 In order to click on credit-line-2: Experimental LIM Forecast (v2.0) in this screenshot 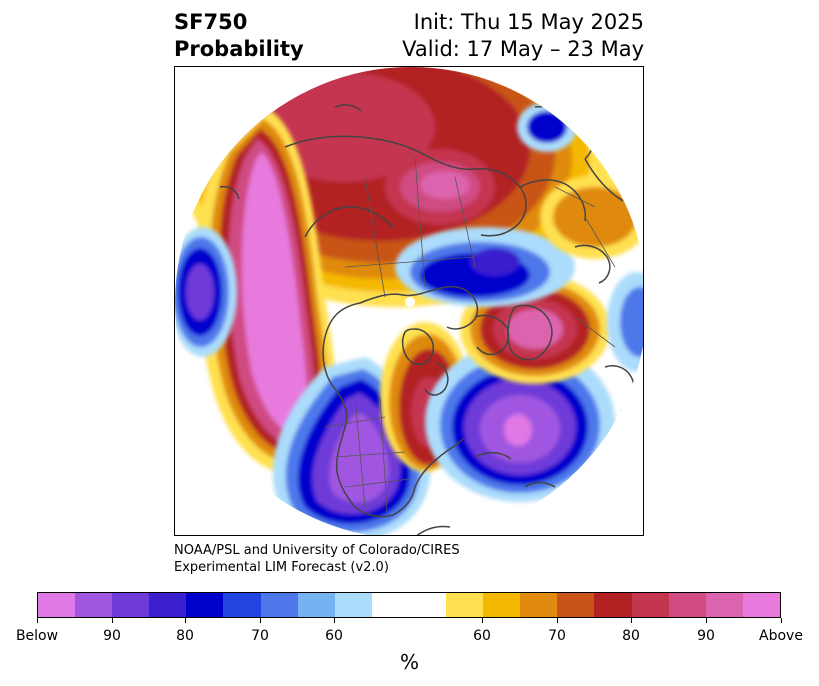, I will do `click(281, 567)`.